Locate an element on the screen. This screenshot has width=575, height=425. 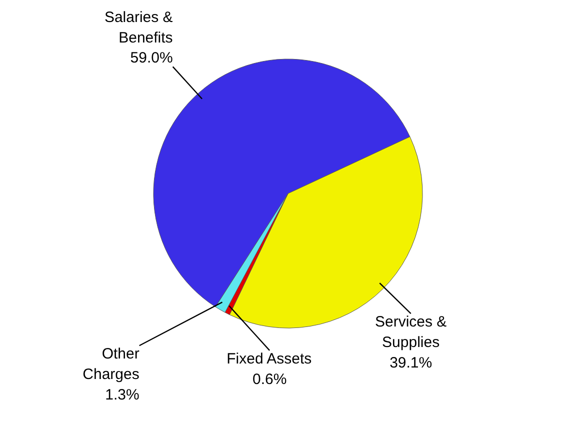
data-label: 0.6% is located at coordinates (269, 379).